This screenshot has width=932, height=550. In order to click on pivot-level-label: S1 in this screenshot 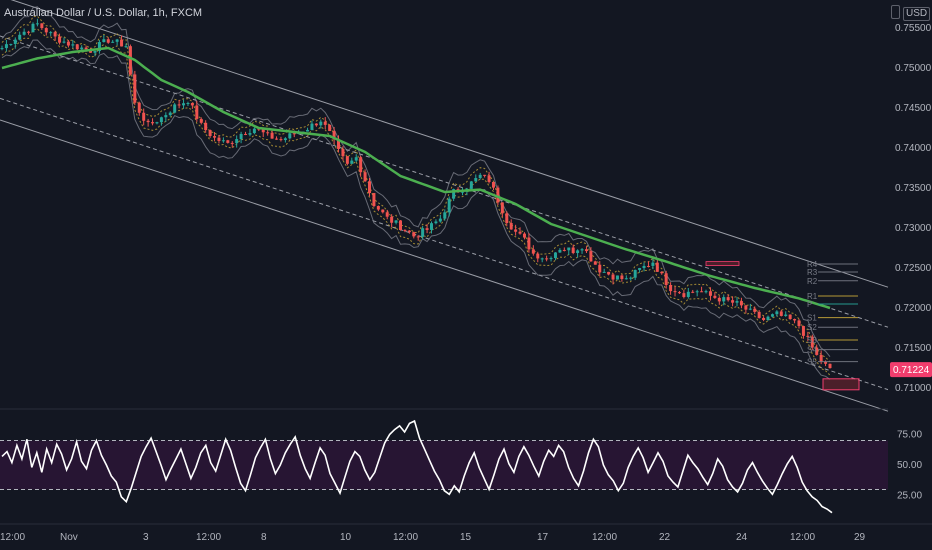, I will do `click(812, 318)`.